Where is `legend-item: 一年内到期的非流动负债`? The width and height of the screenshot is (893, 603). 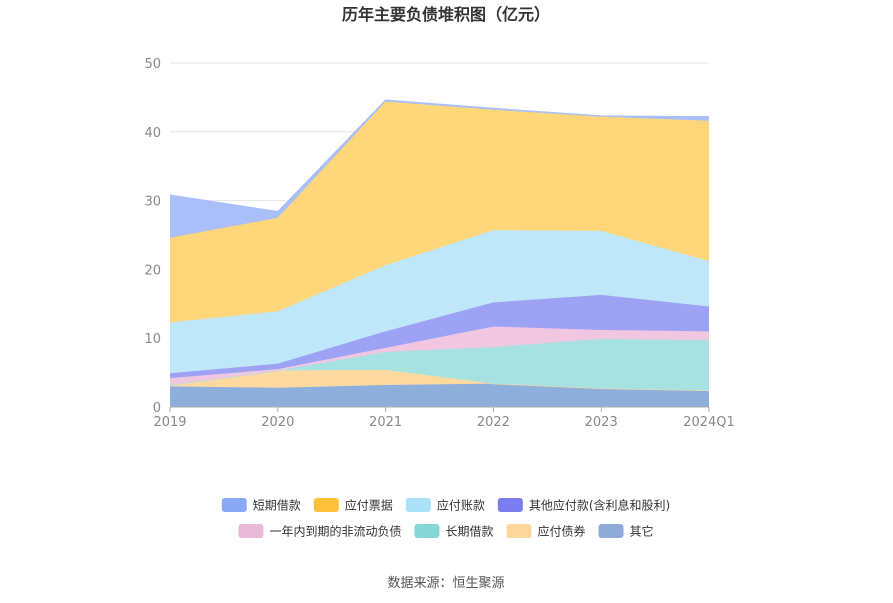 legend-item: 一年内到期的非流动负债 is located at coordinates (319, 531).